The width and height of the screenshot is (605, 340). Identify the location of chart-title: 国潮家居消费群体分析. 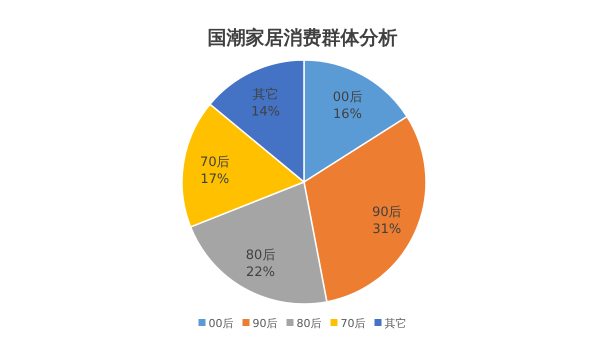
(303, 38).